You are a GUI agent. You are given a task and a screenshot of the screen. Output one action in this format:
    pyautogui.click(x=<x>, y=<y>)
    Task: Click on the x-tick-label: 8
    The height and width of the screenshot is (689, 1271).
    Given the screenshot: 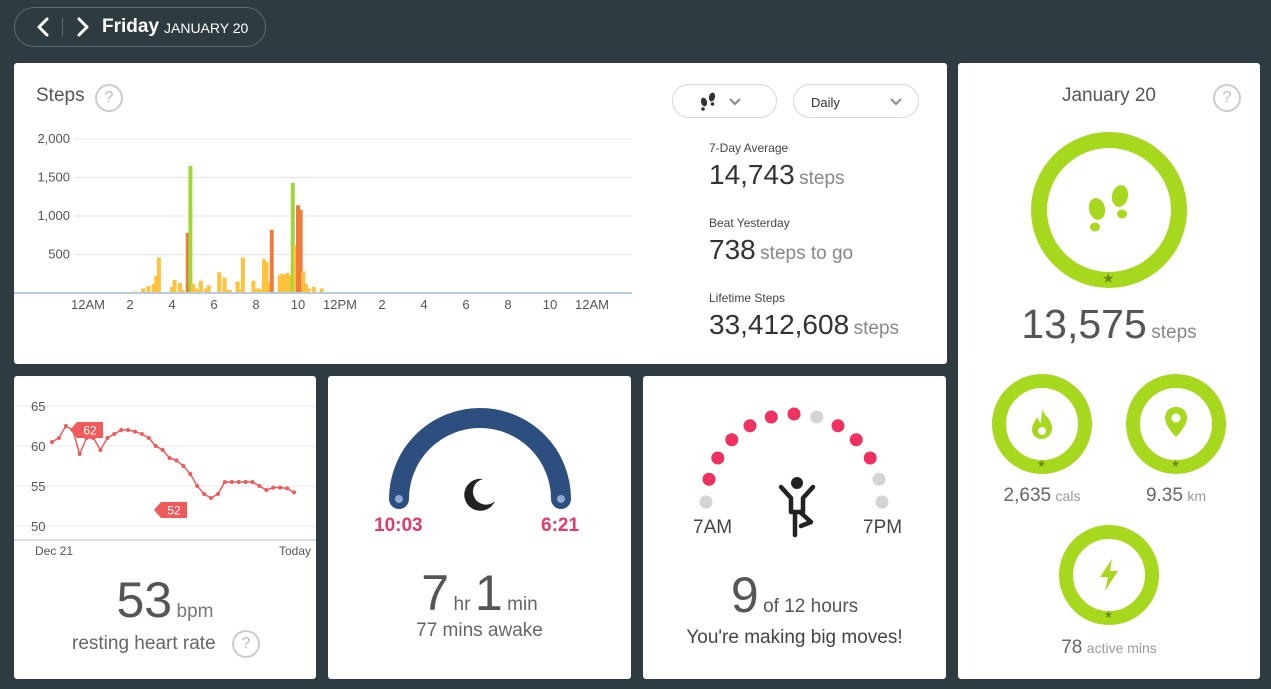 What is the action you would take?
    pyautogui.click(x=507, y=304)
    